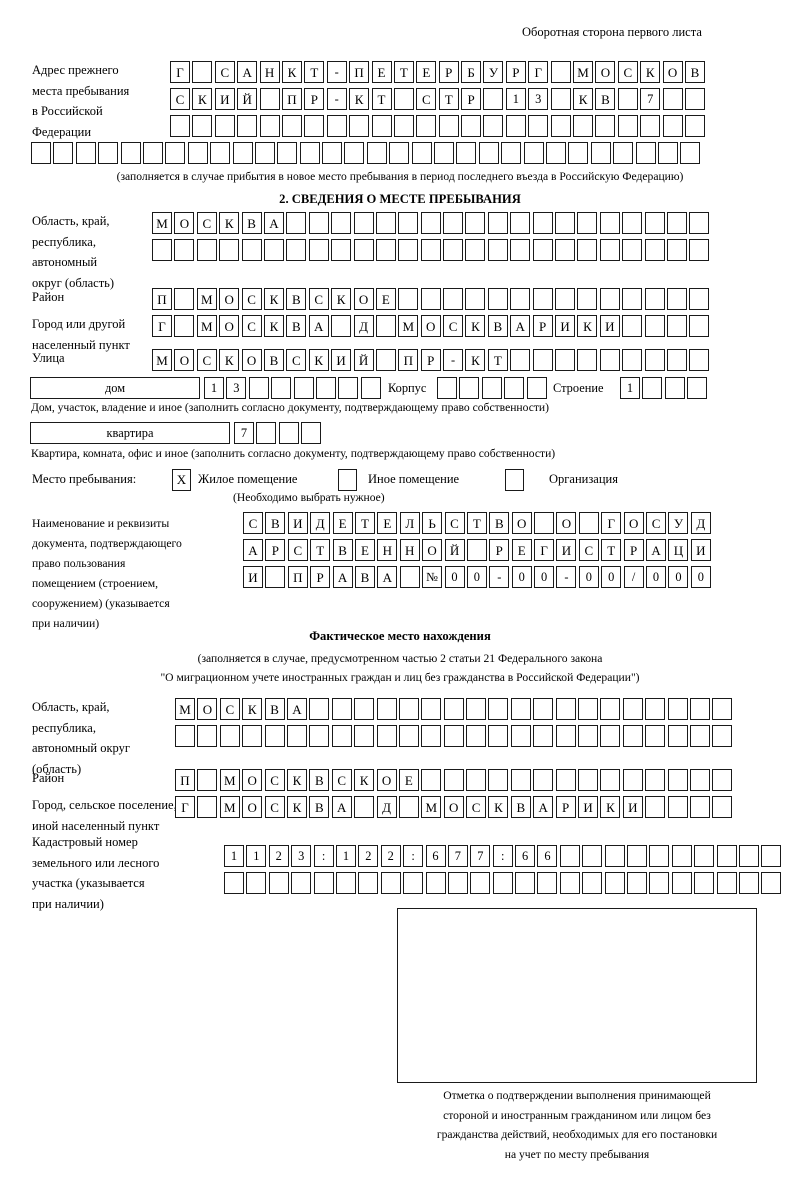 This screenshot has width=800, height=1180. I want to click on section2-street-cell-12: П, so click(408, 360).